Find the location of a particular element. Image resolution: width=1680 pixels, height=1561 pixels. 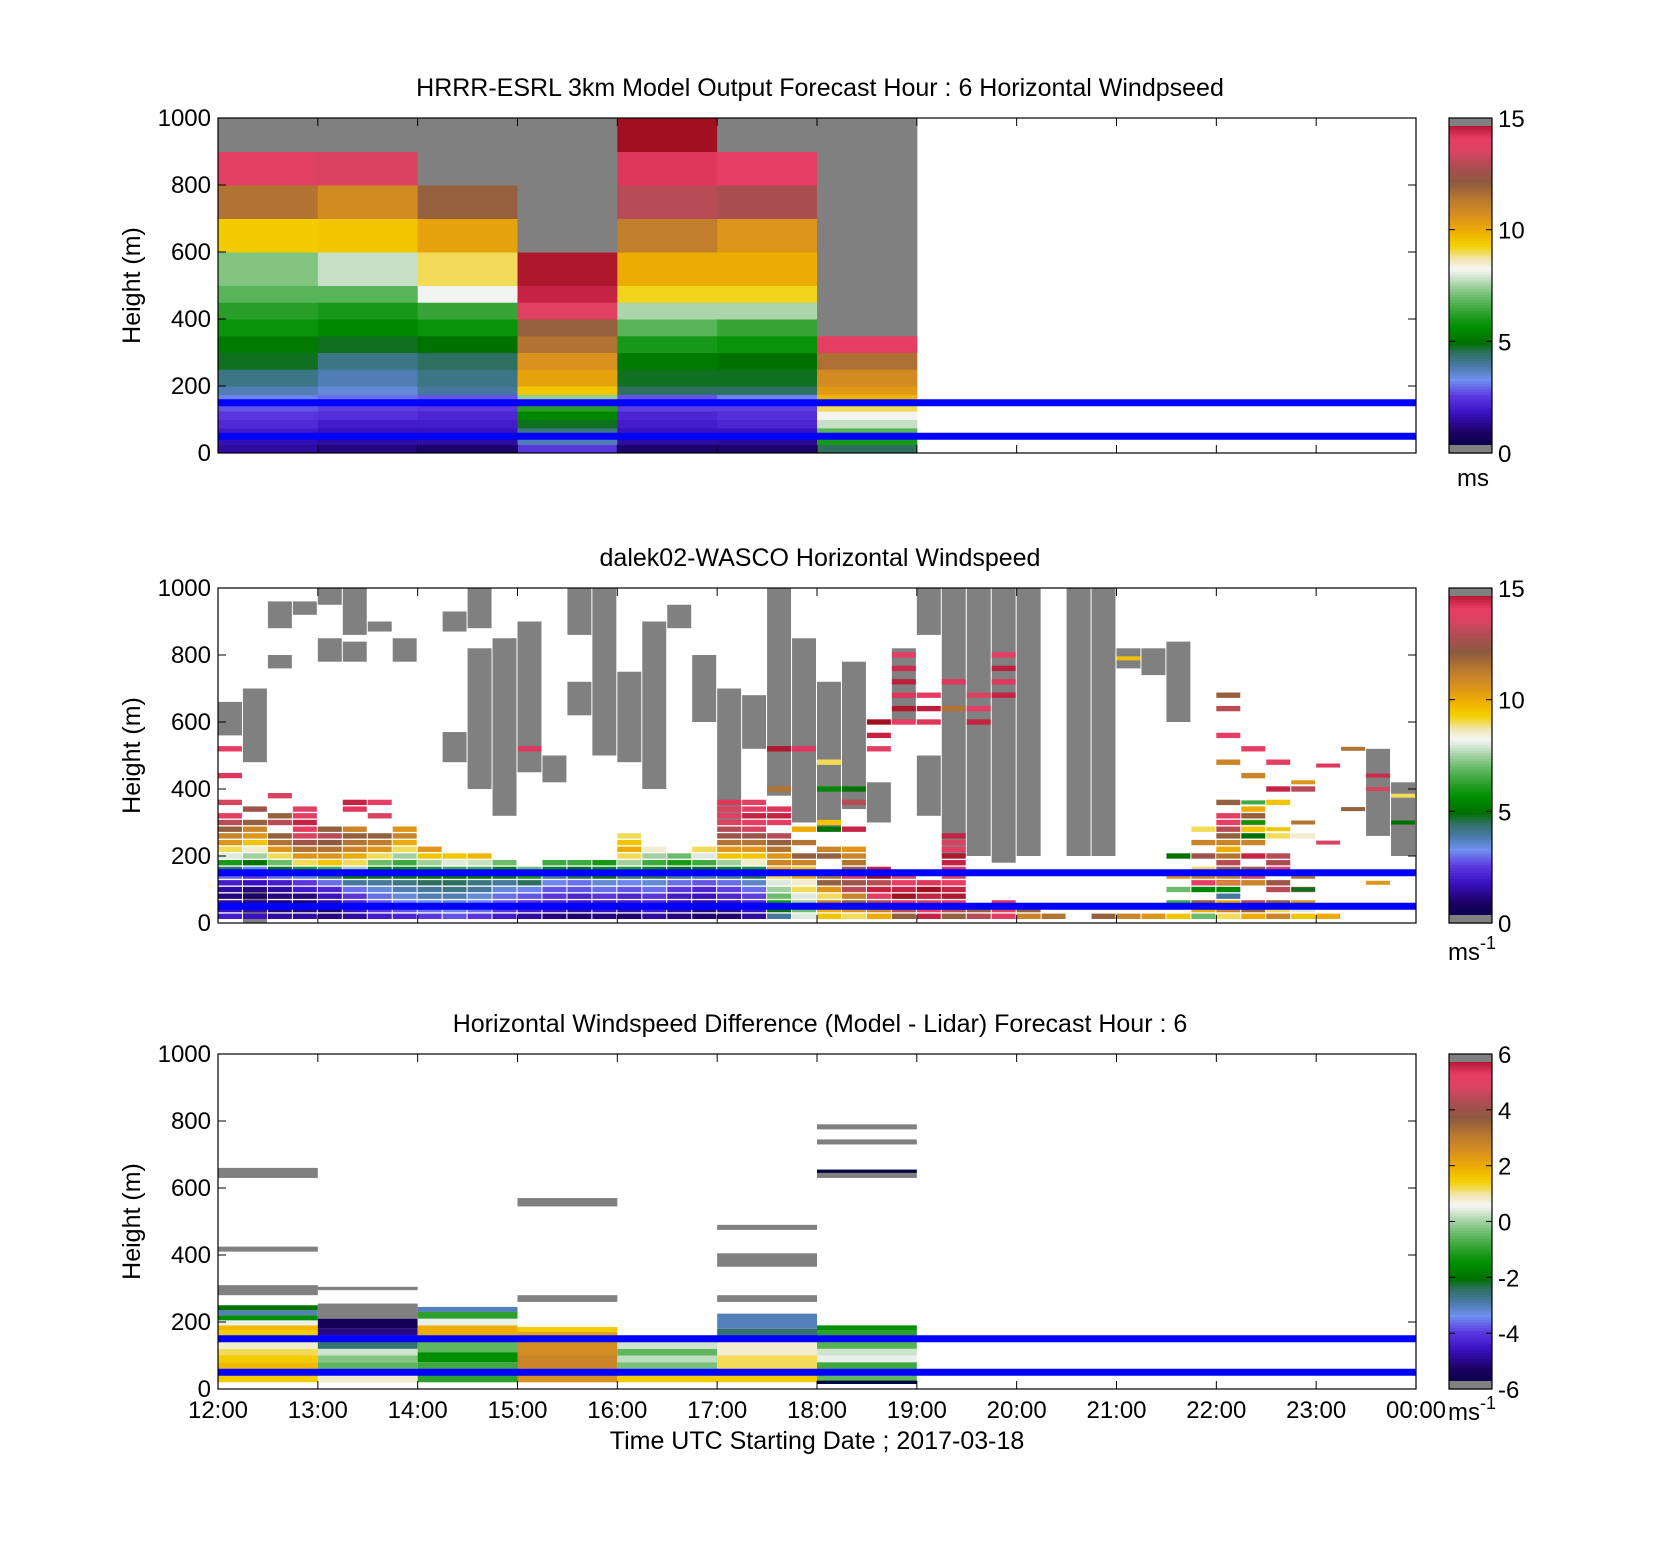

y-tick-label: 800 is located at coordinates (191, 1121).